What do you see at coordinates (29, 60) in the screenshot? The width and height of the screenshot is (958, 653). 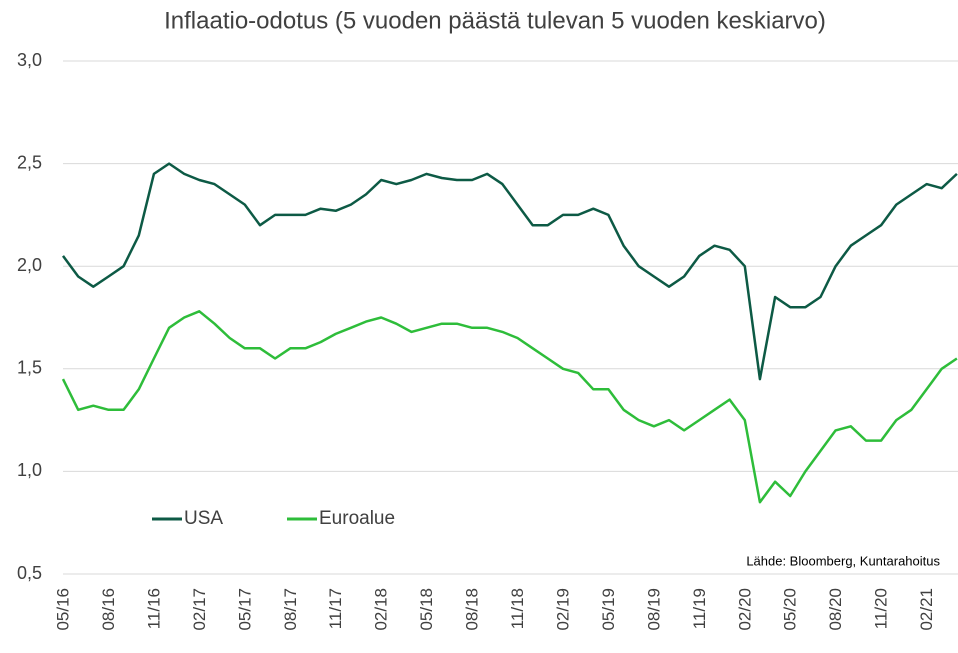 I see `y-tick-label: 3,0` at bounding box center [29, 60].